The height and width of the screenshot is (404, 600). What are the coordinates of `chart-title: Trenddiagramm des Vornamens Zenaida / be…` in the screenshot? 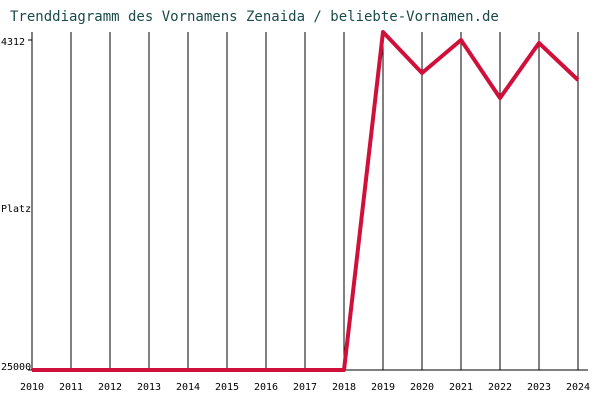 It's located at (254, 17).